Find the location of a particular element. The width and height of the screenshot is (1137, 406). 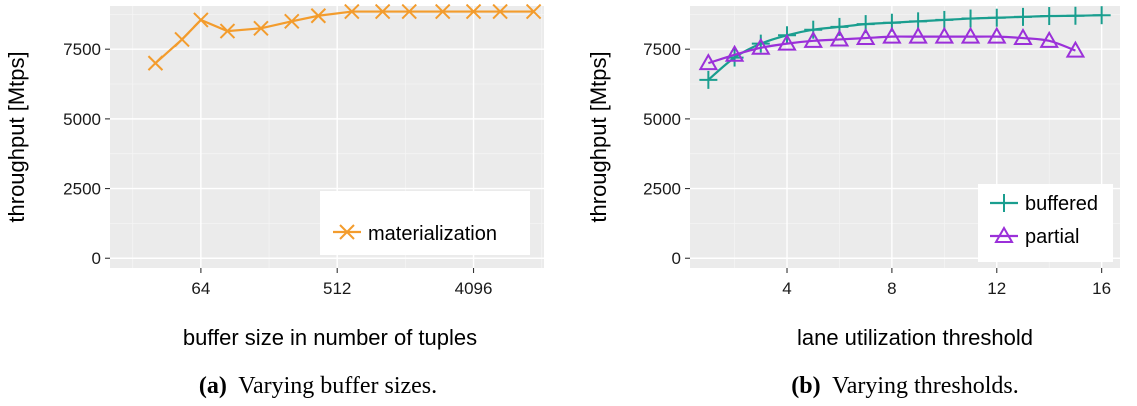

x-axis-title: lane utilization threshold is located at coordinates (915, 337).